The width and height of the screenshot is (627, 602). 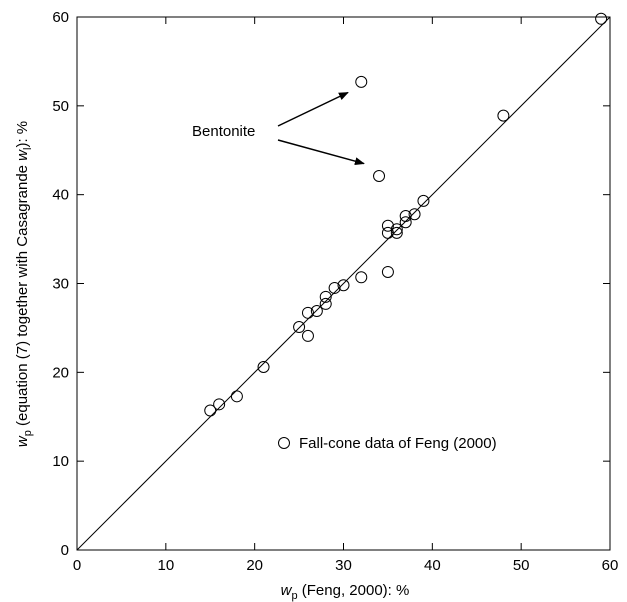 I want to click on legend: Fall-cone data of Feng (2000), so click(x=387, y=443).